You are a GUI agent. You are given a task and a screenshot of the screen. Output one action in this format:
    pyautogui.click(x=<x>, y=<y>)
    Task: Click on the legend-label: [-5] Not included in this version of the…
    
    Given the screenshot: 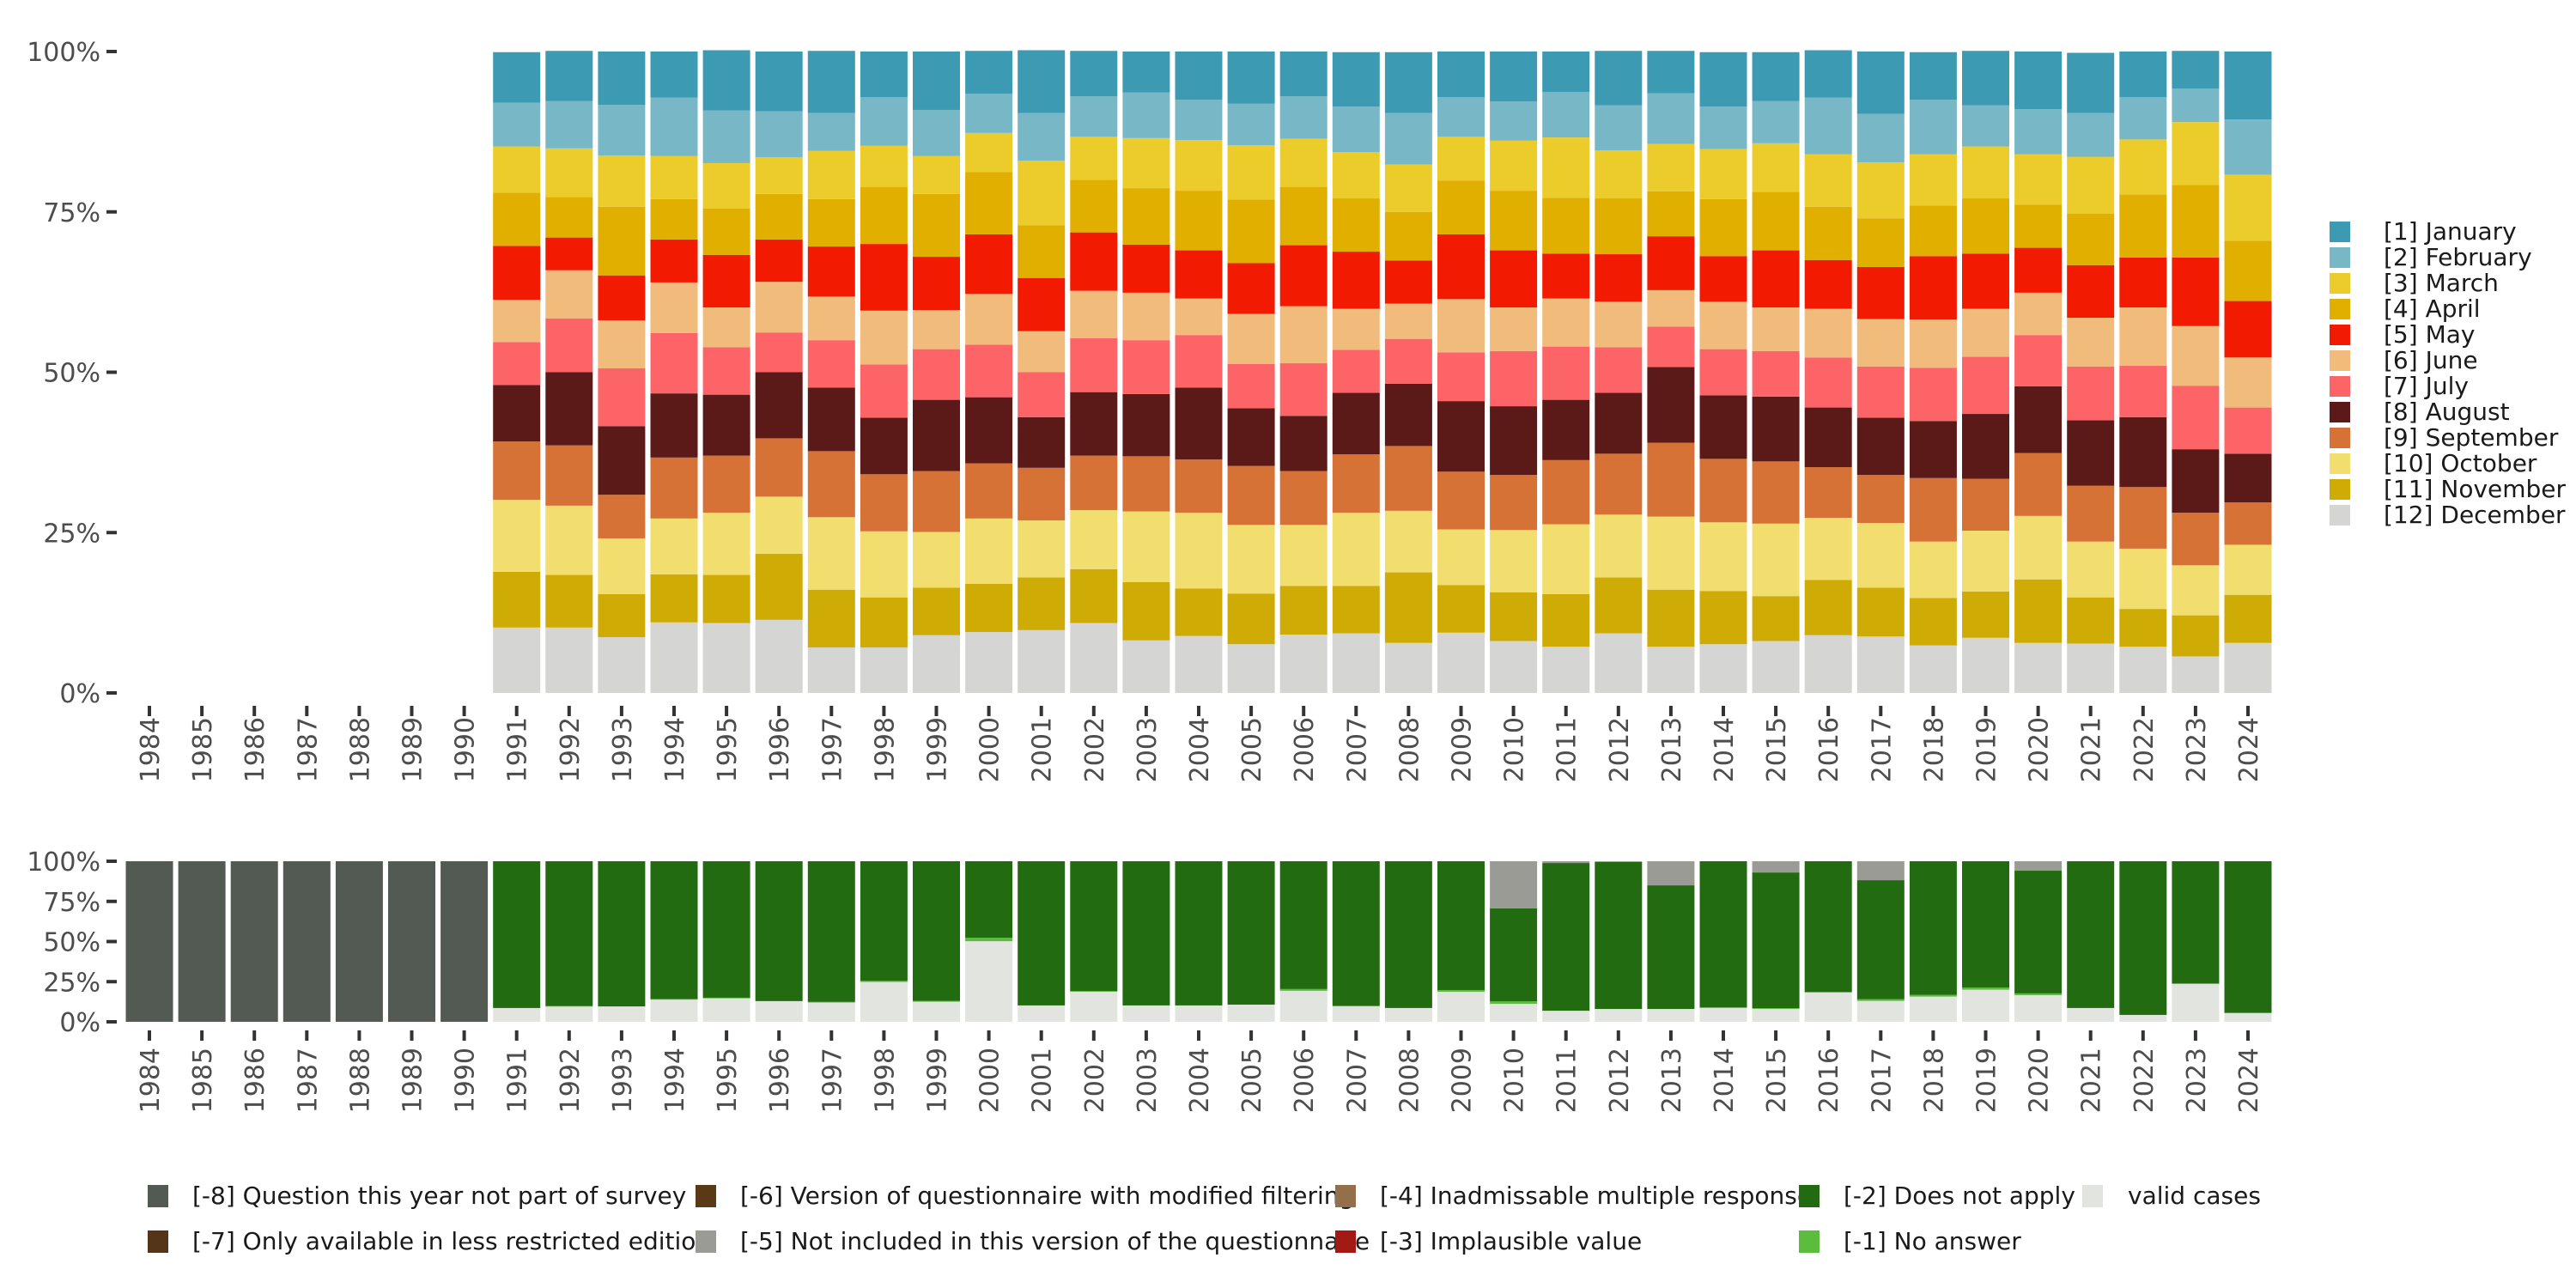 What is the action you would take?
    pyautogui.click(x=1055, y=1241)
    